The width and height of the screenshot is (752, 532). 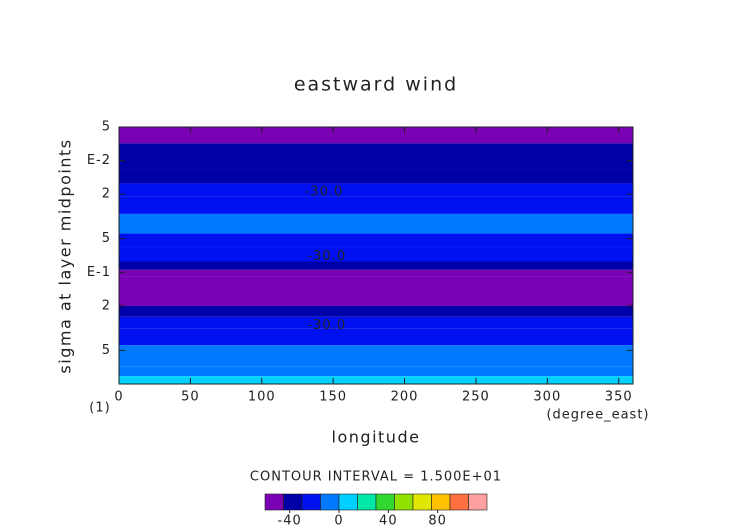 What do you see at coordinates (547, 397) in the screenshot?
I see `x-tick-label: 300` at bounding box center [547, 397].